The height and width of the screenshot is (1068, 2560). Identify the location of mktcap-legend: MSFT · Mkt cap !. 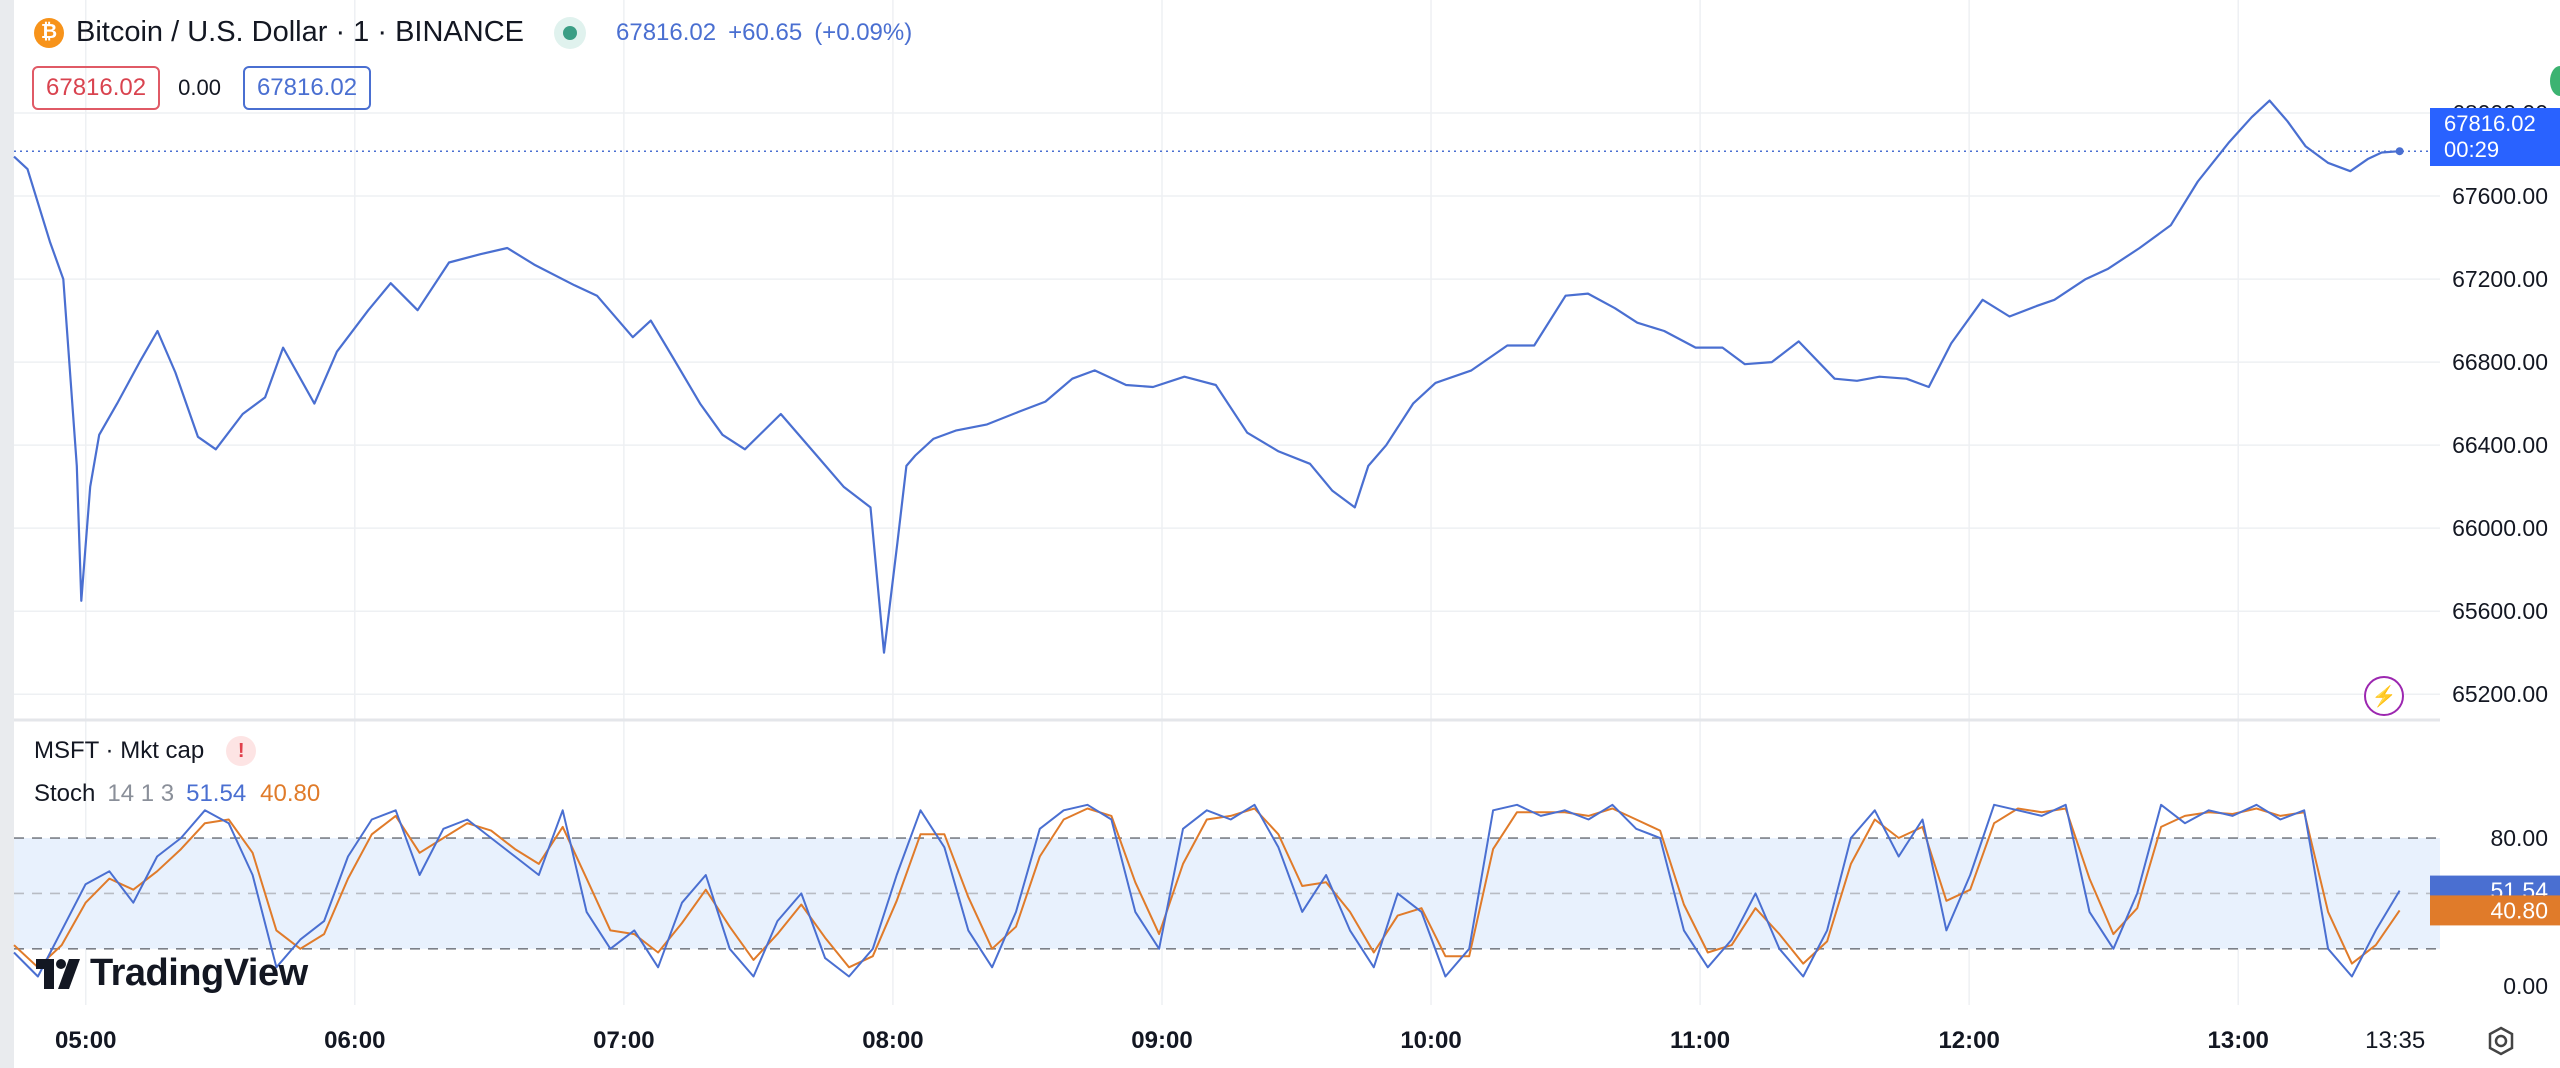
(145, 751).